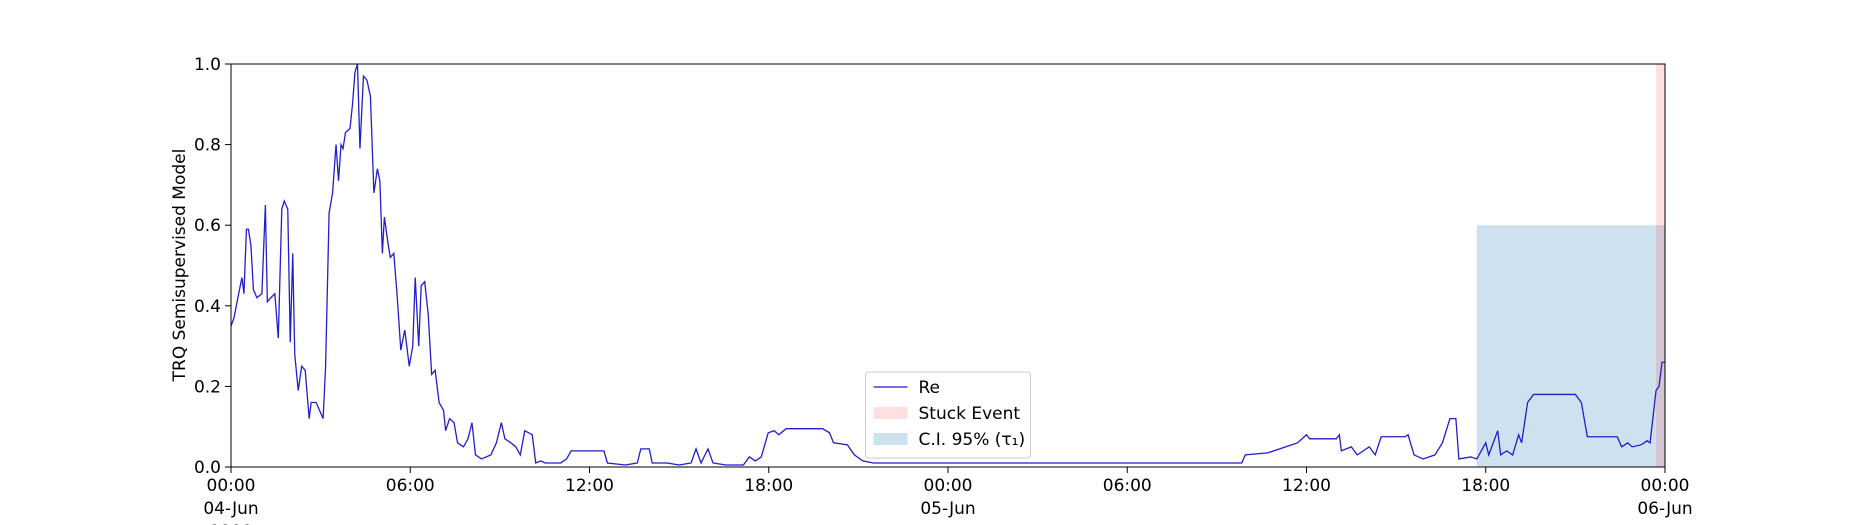 This screenshot has width=1850, height=525. Describe the element at coordinates (207, 146) in the screenshot. I see `y-tick-label: 0.8` at that location.